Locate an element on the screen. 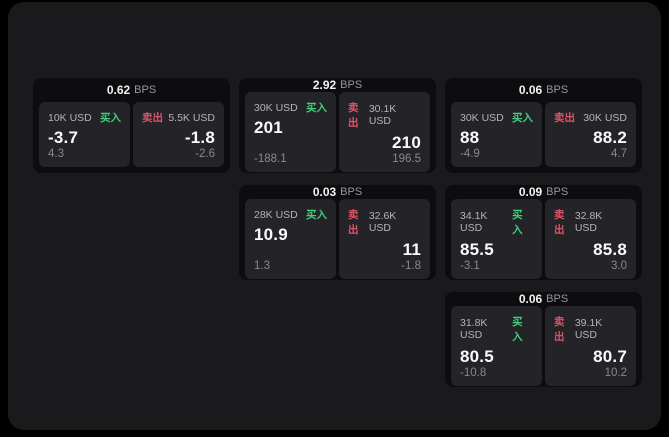 The image size is (669, 437). sell-panel: 卖出 32.6K USD 11 -1.8 is located at coordinates (384, 239).